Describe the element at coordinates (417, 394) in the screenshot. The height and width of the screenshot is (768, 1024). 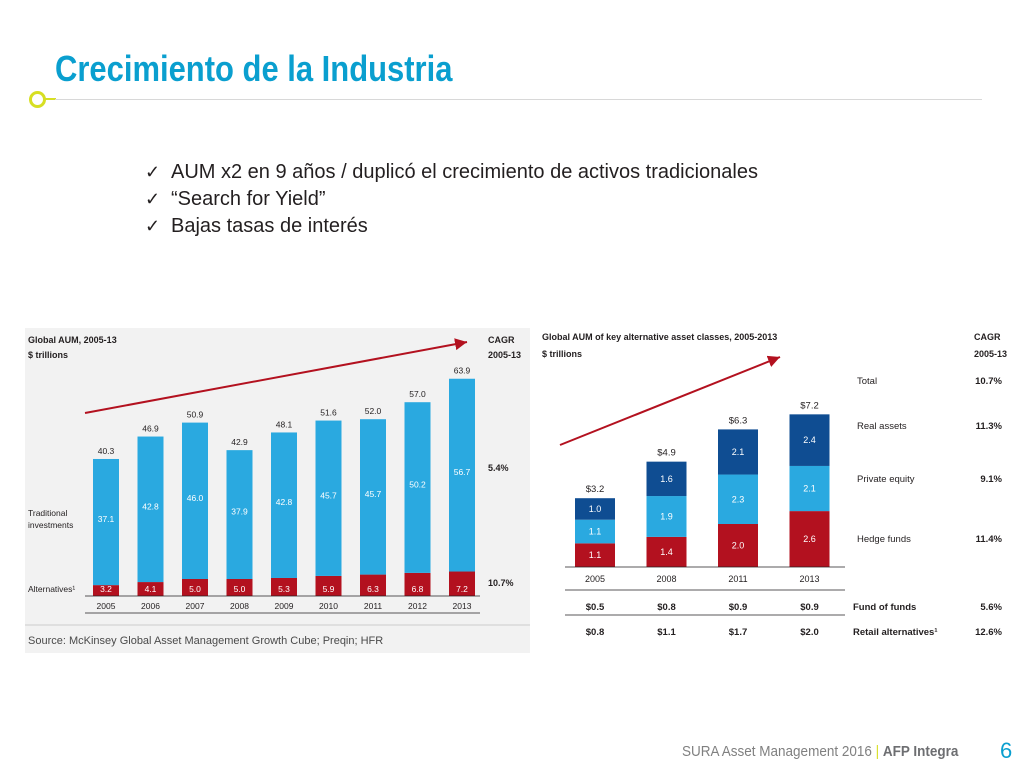
I see `total-label: 57.0` at that location.